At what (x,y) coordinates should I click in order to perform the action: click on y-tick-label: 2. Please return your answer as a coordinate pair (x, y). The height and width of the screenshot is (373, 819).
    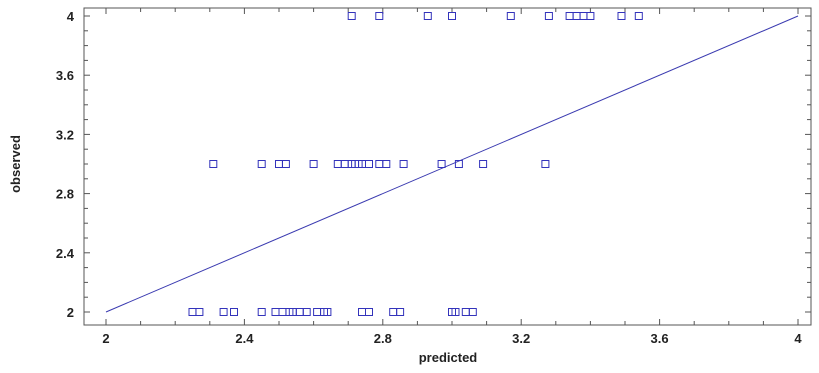
    Looking at the image, I should click on (70, 312).